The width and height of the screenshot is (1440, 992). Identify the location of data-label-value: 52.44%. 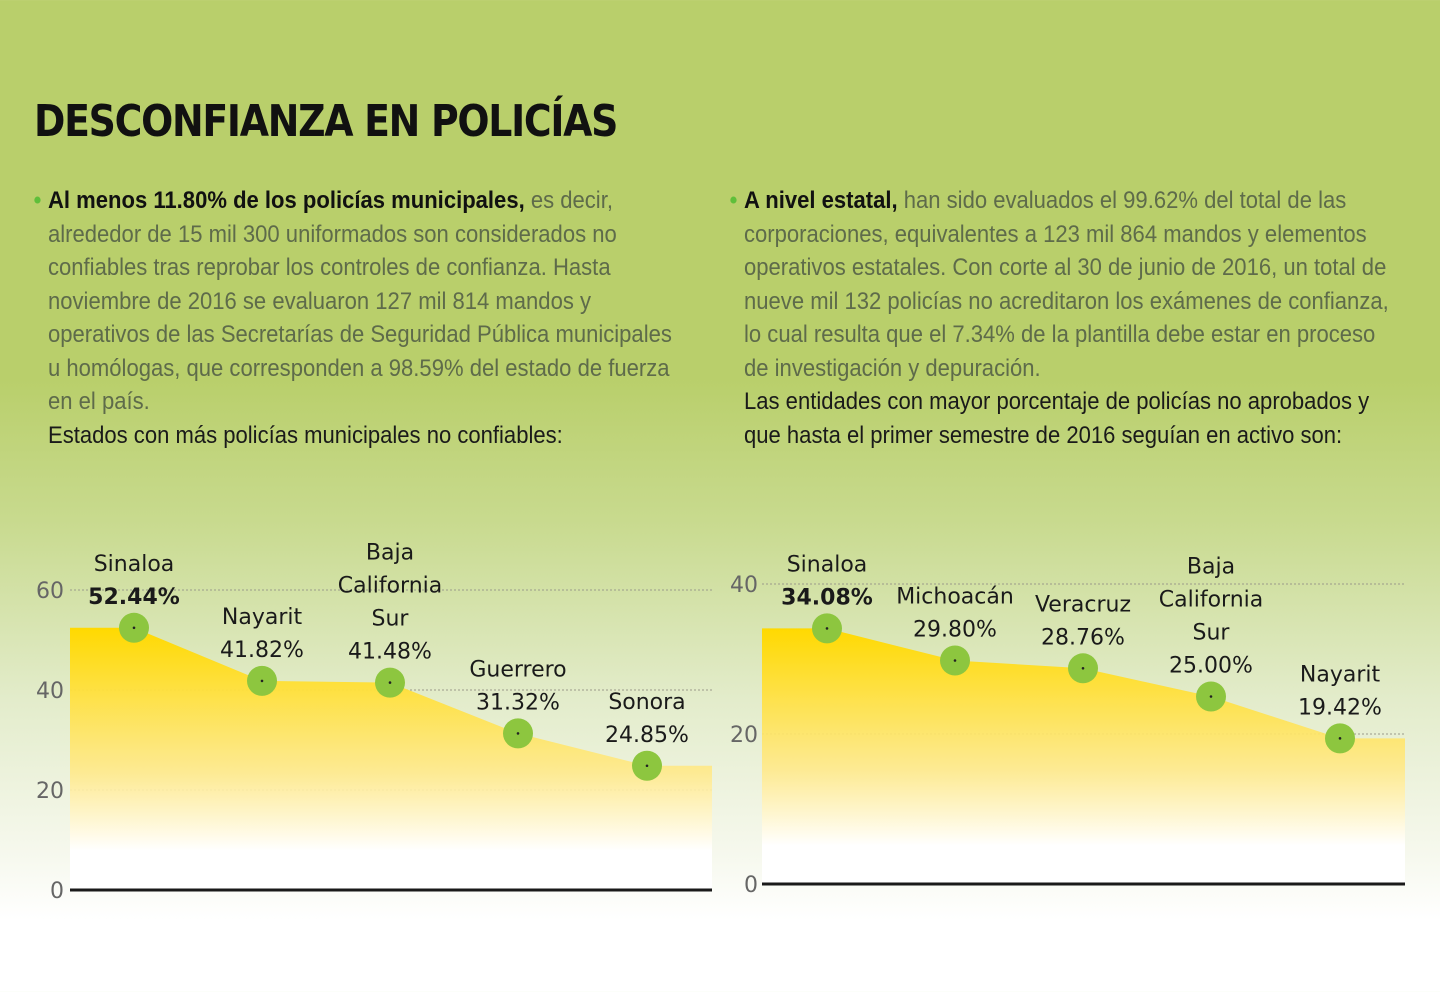
(134, 597).